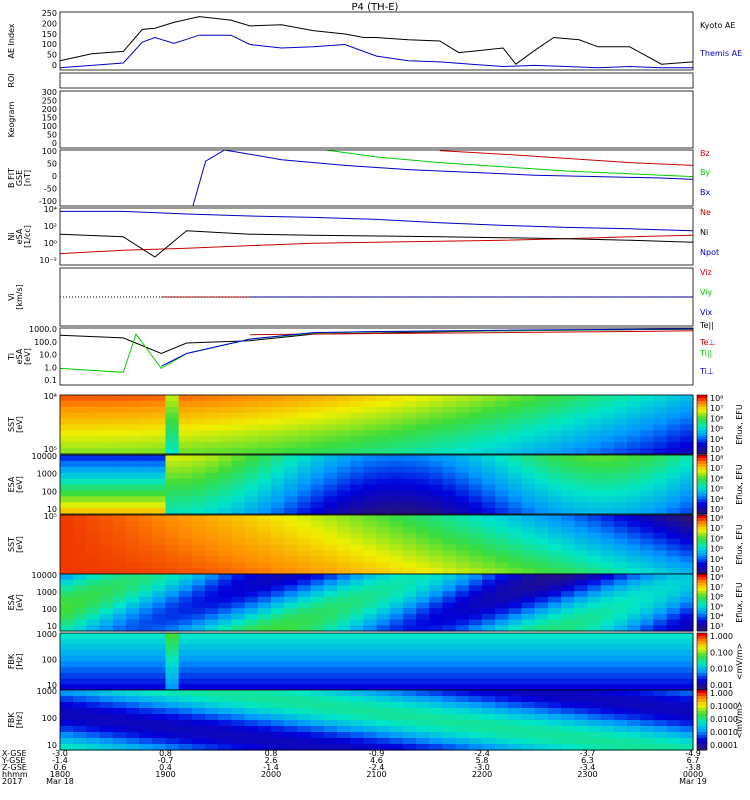  Describe the element at coordinates (19, 356) in the screenshot. I see `y-axis-label: eSA` at that location.